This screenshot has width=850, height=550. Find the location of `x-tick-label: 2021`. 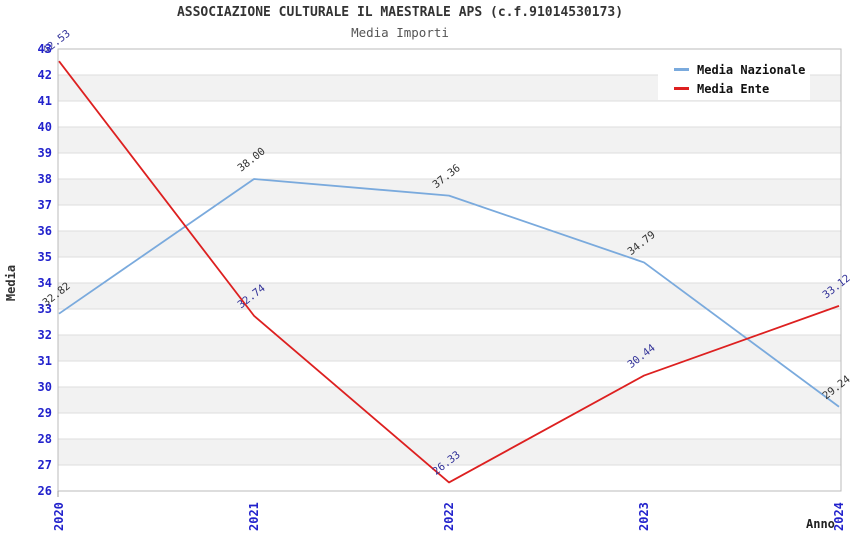

x-tick-label: 2021 is located at coordinates (254, 516).